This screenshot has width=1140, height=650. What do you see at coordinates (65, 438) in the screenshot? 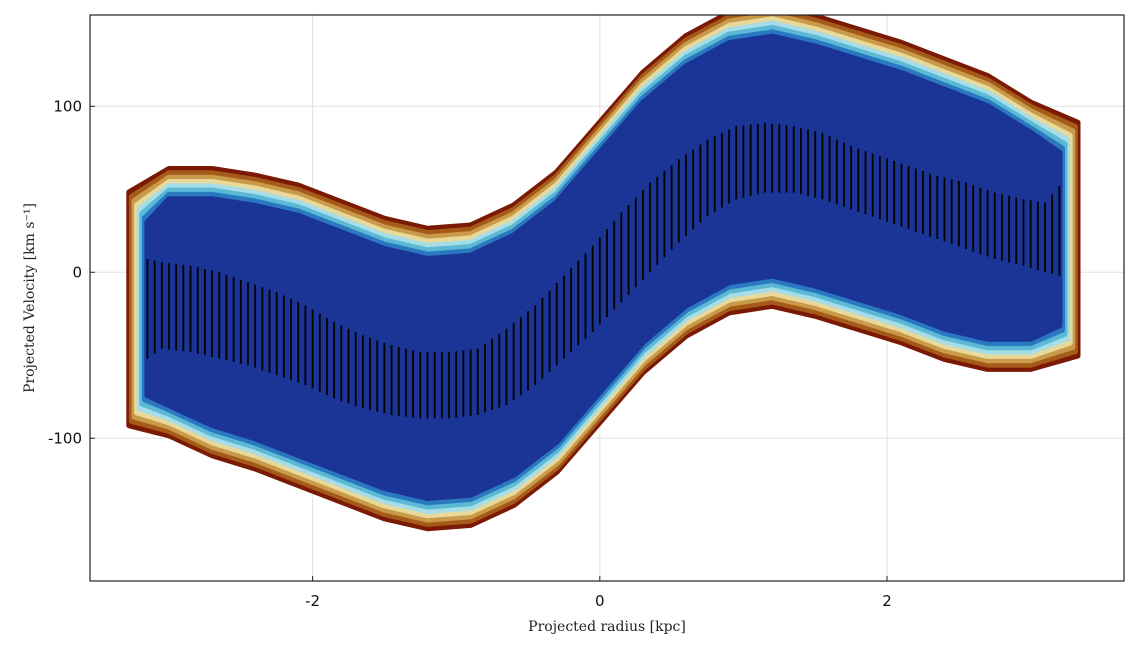
I see `y-tick-label: -100` at bounding box center [65, 438].